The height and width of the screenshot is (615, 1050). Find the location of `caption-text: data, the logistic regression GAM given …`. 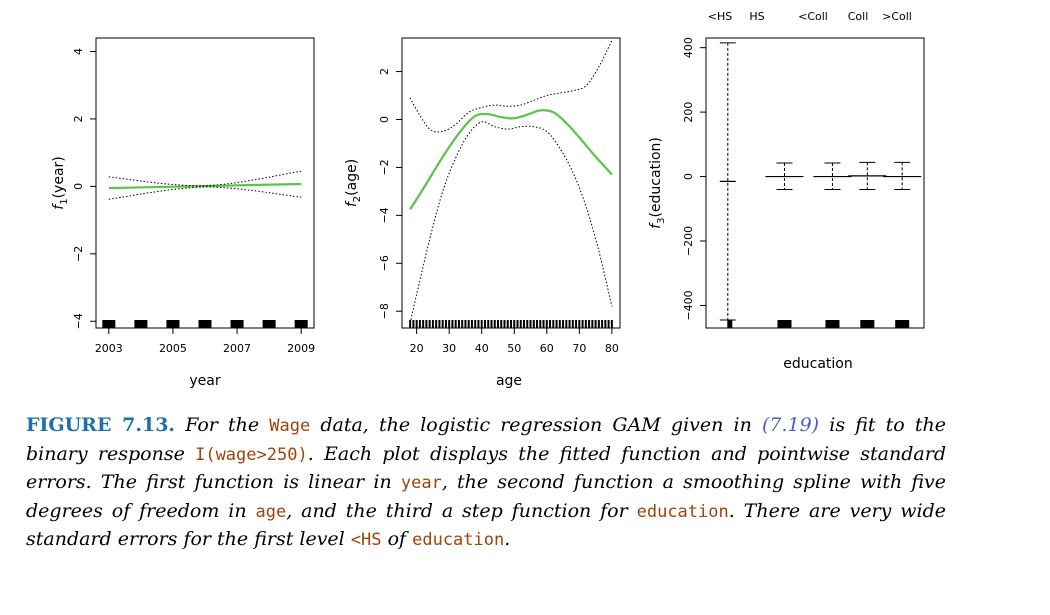

caption-text: data, the logistic regression GAM given … is located at coordinates (536, 425).